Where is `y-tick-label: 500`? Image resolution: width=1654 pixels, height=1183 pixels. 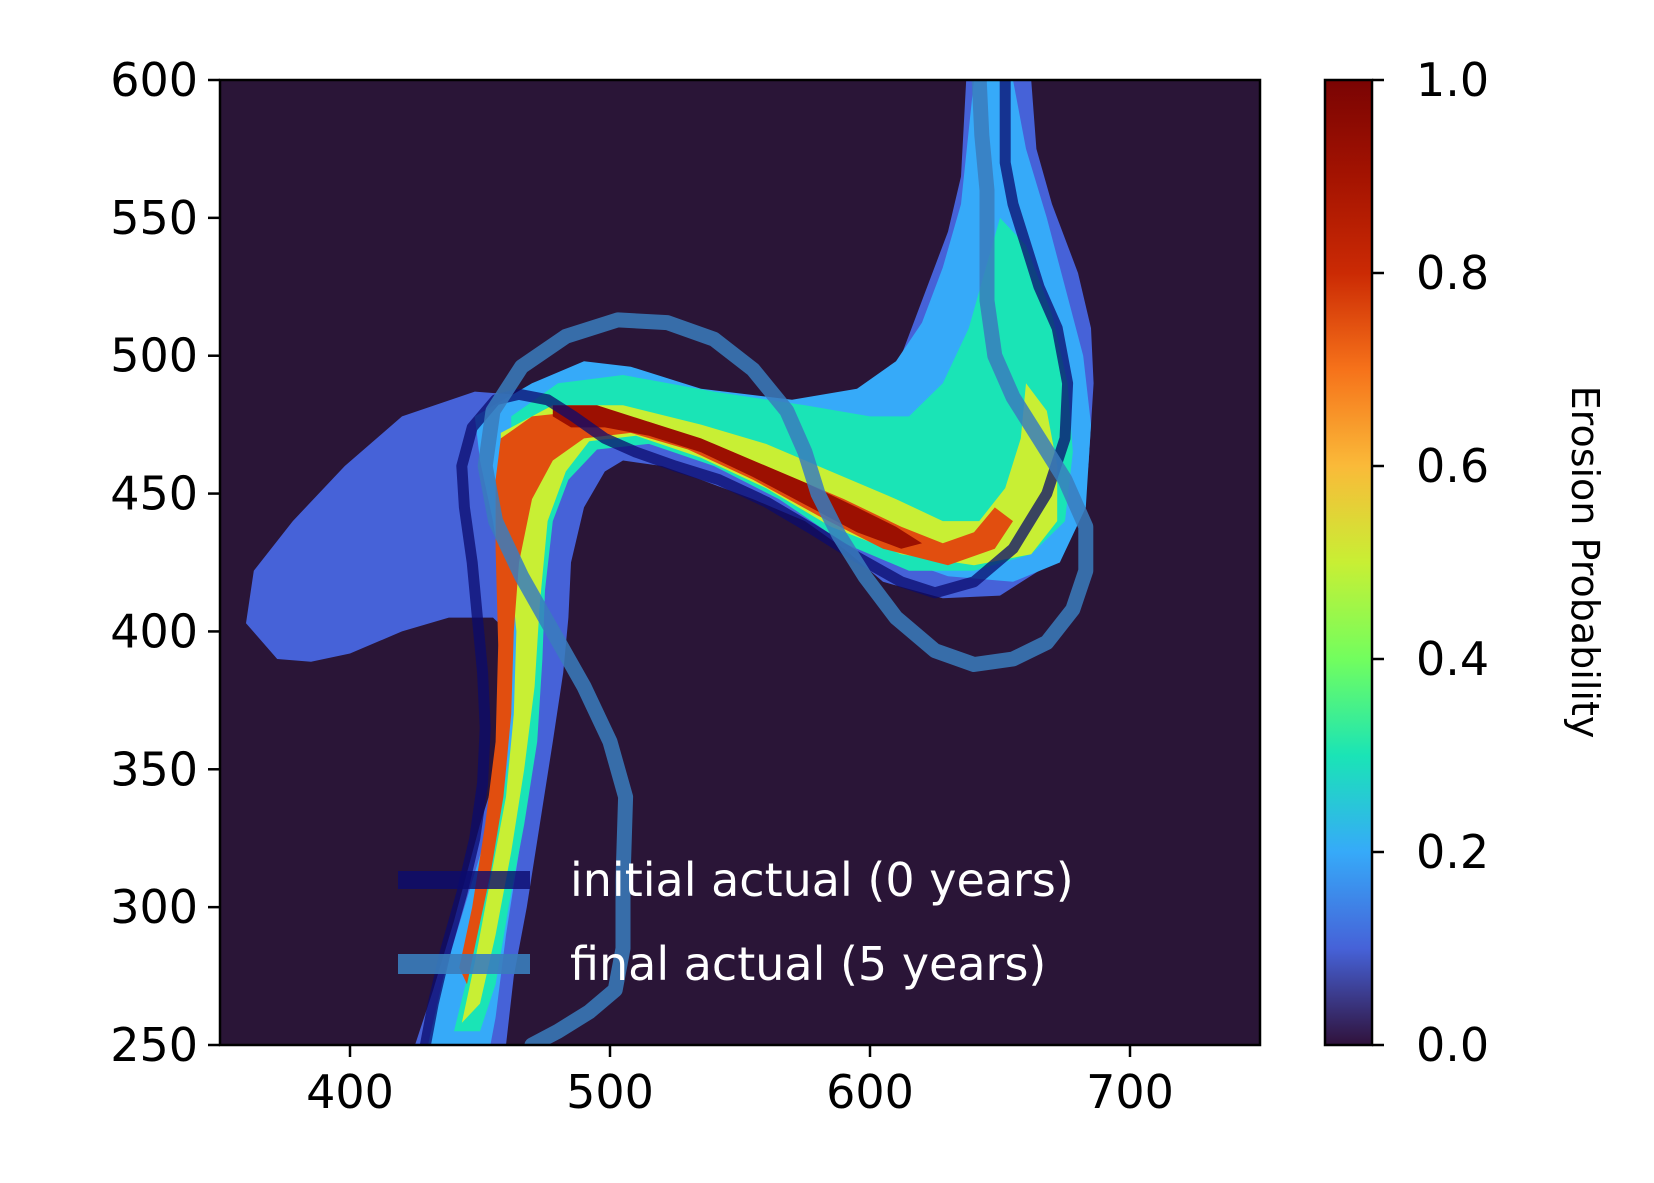
y-tick-label: 500 is located at coordinates (154, 356).